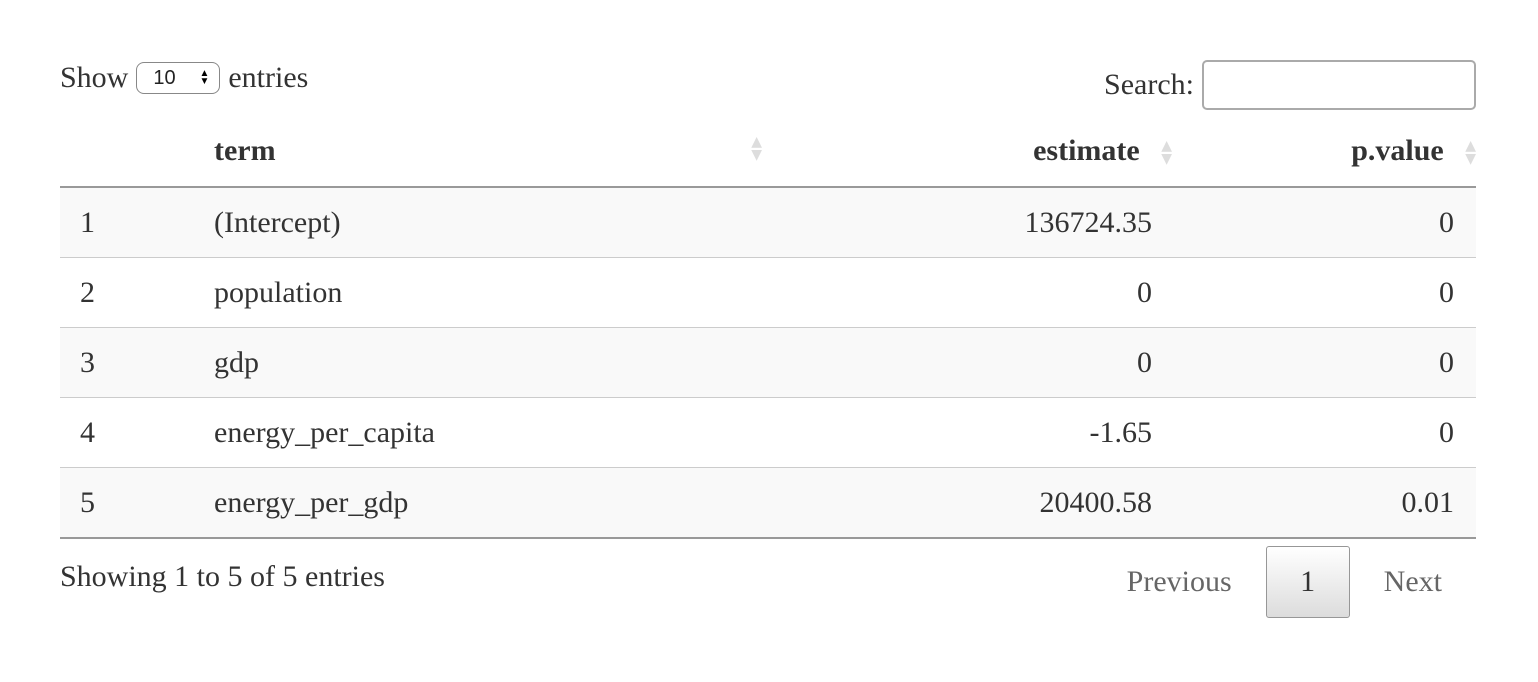 Image resolution: width=1538 pixels, height=682 pixels. I want to click on column-header-term-label: term, so click(245, 150).